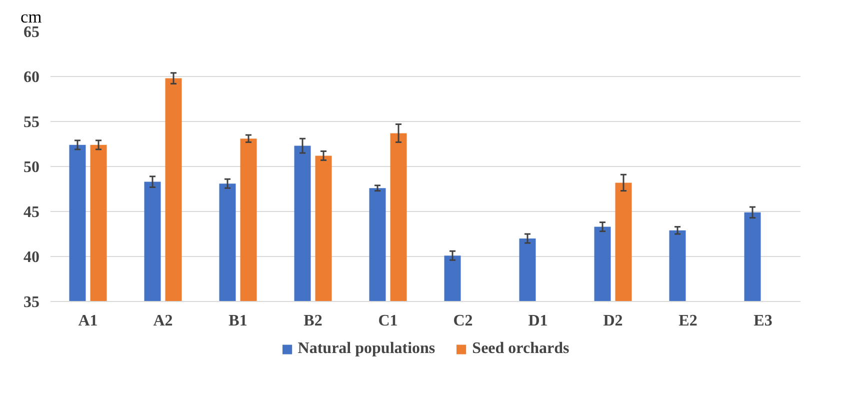 The height and width of the screenshot is (415, 854). I want to click on x-tick-label: A1, so click(88, 321).